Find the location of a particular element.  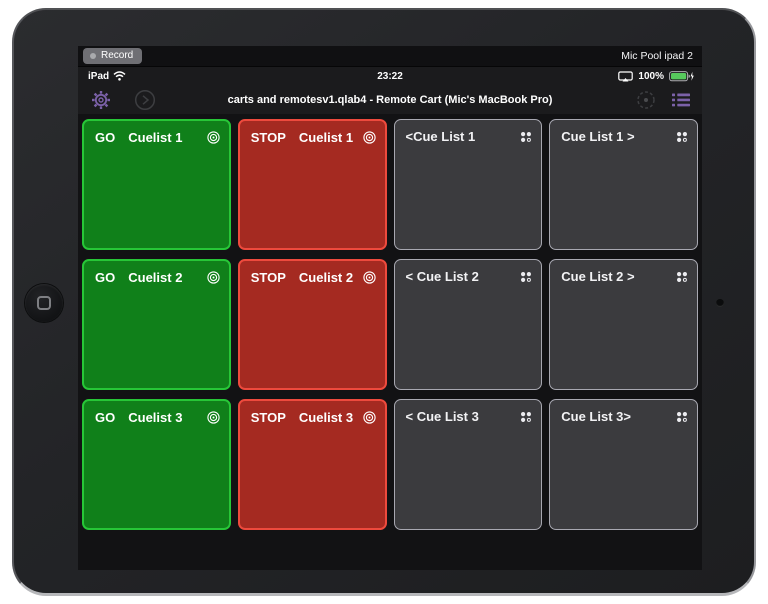

cart-button-label: Cue List 1 > is located at coordinates (598, 136).